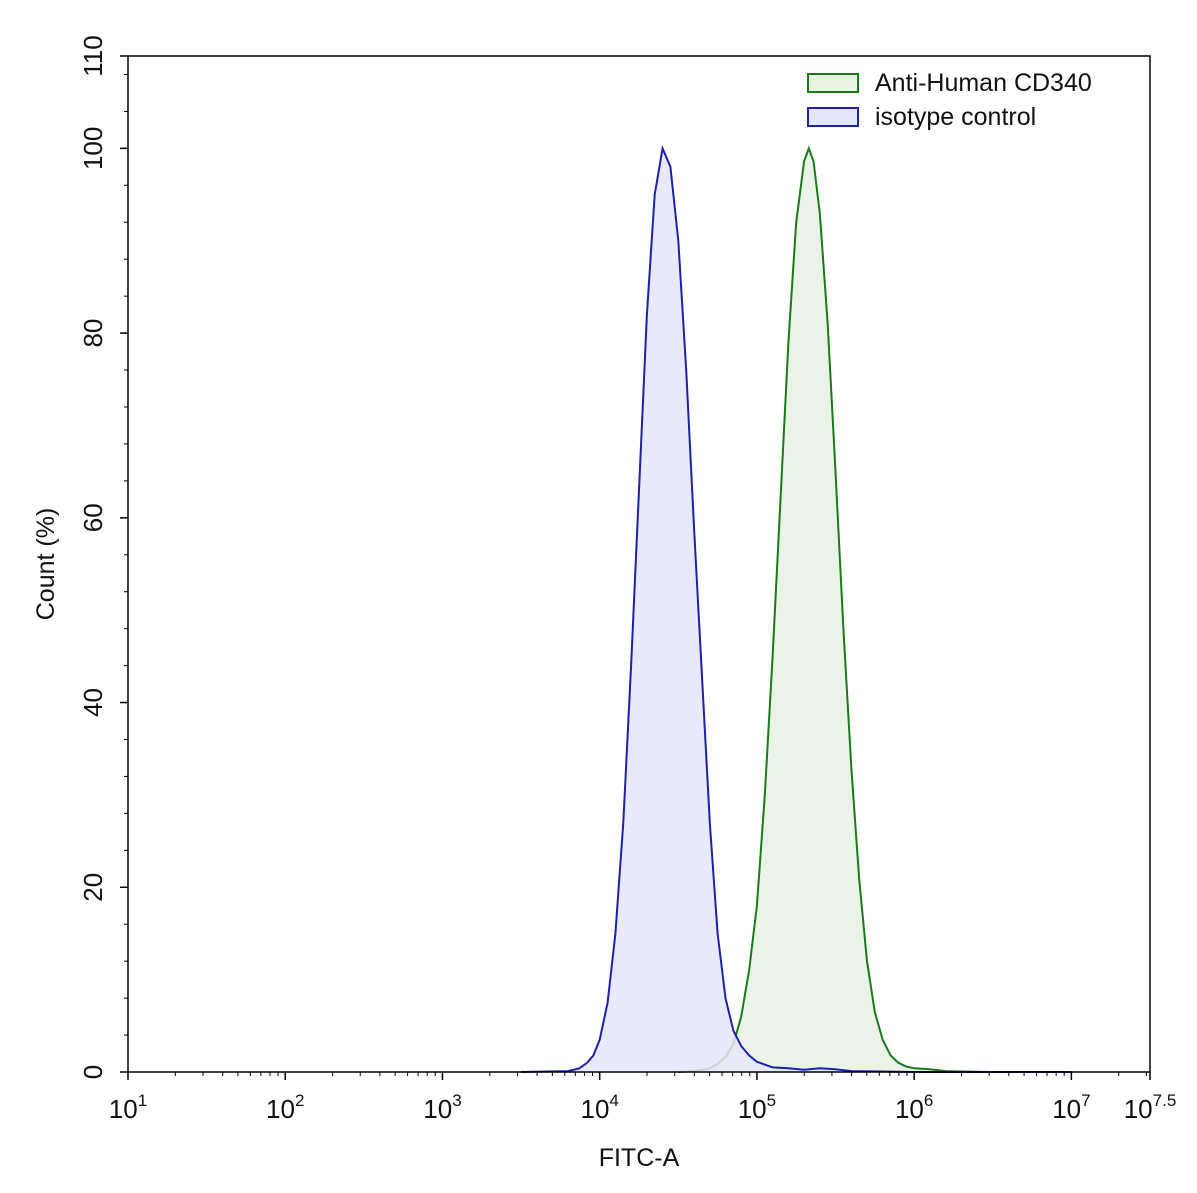  What do you see at coordinates (639, 1158) in the screenshot?
I see `x-axis-title: FITC-A` at bounding box center [639, 1158].